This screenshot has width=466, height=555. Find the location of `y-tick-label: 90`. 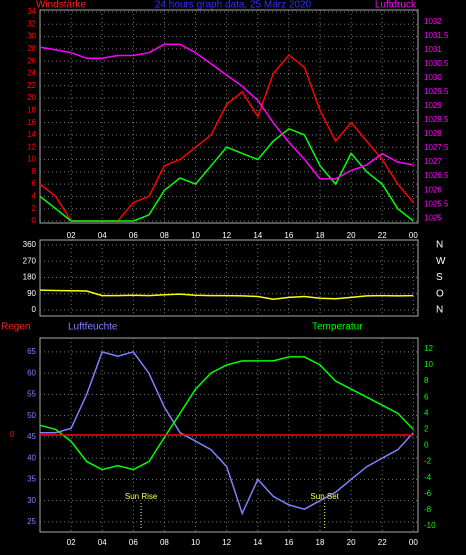

y-tick-label: 90 is located at coordinates (31, 293).